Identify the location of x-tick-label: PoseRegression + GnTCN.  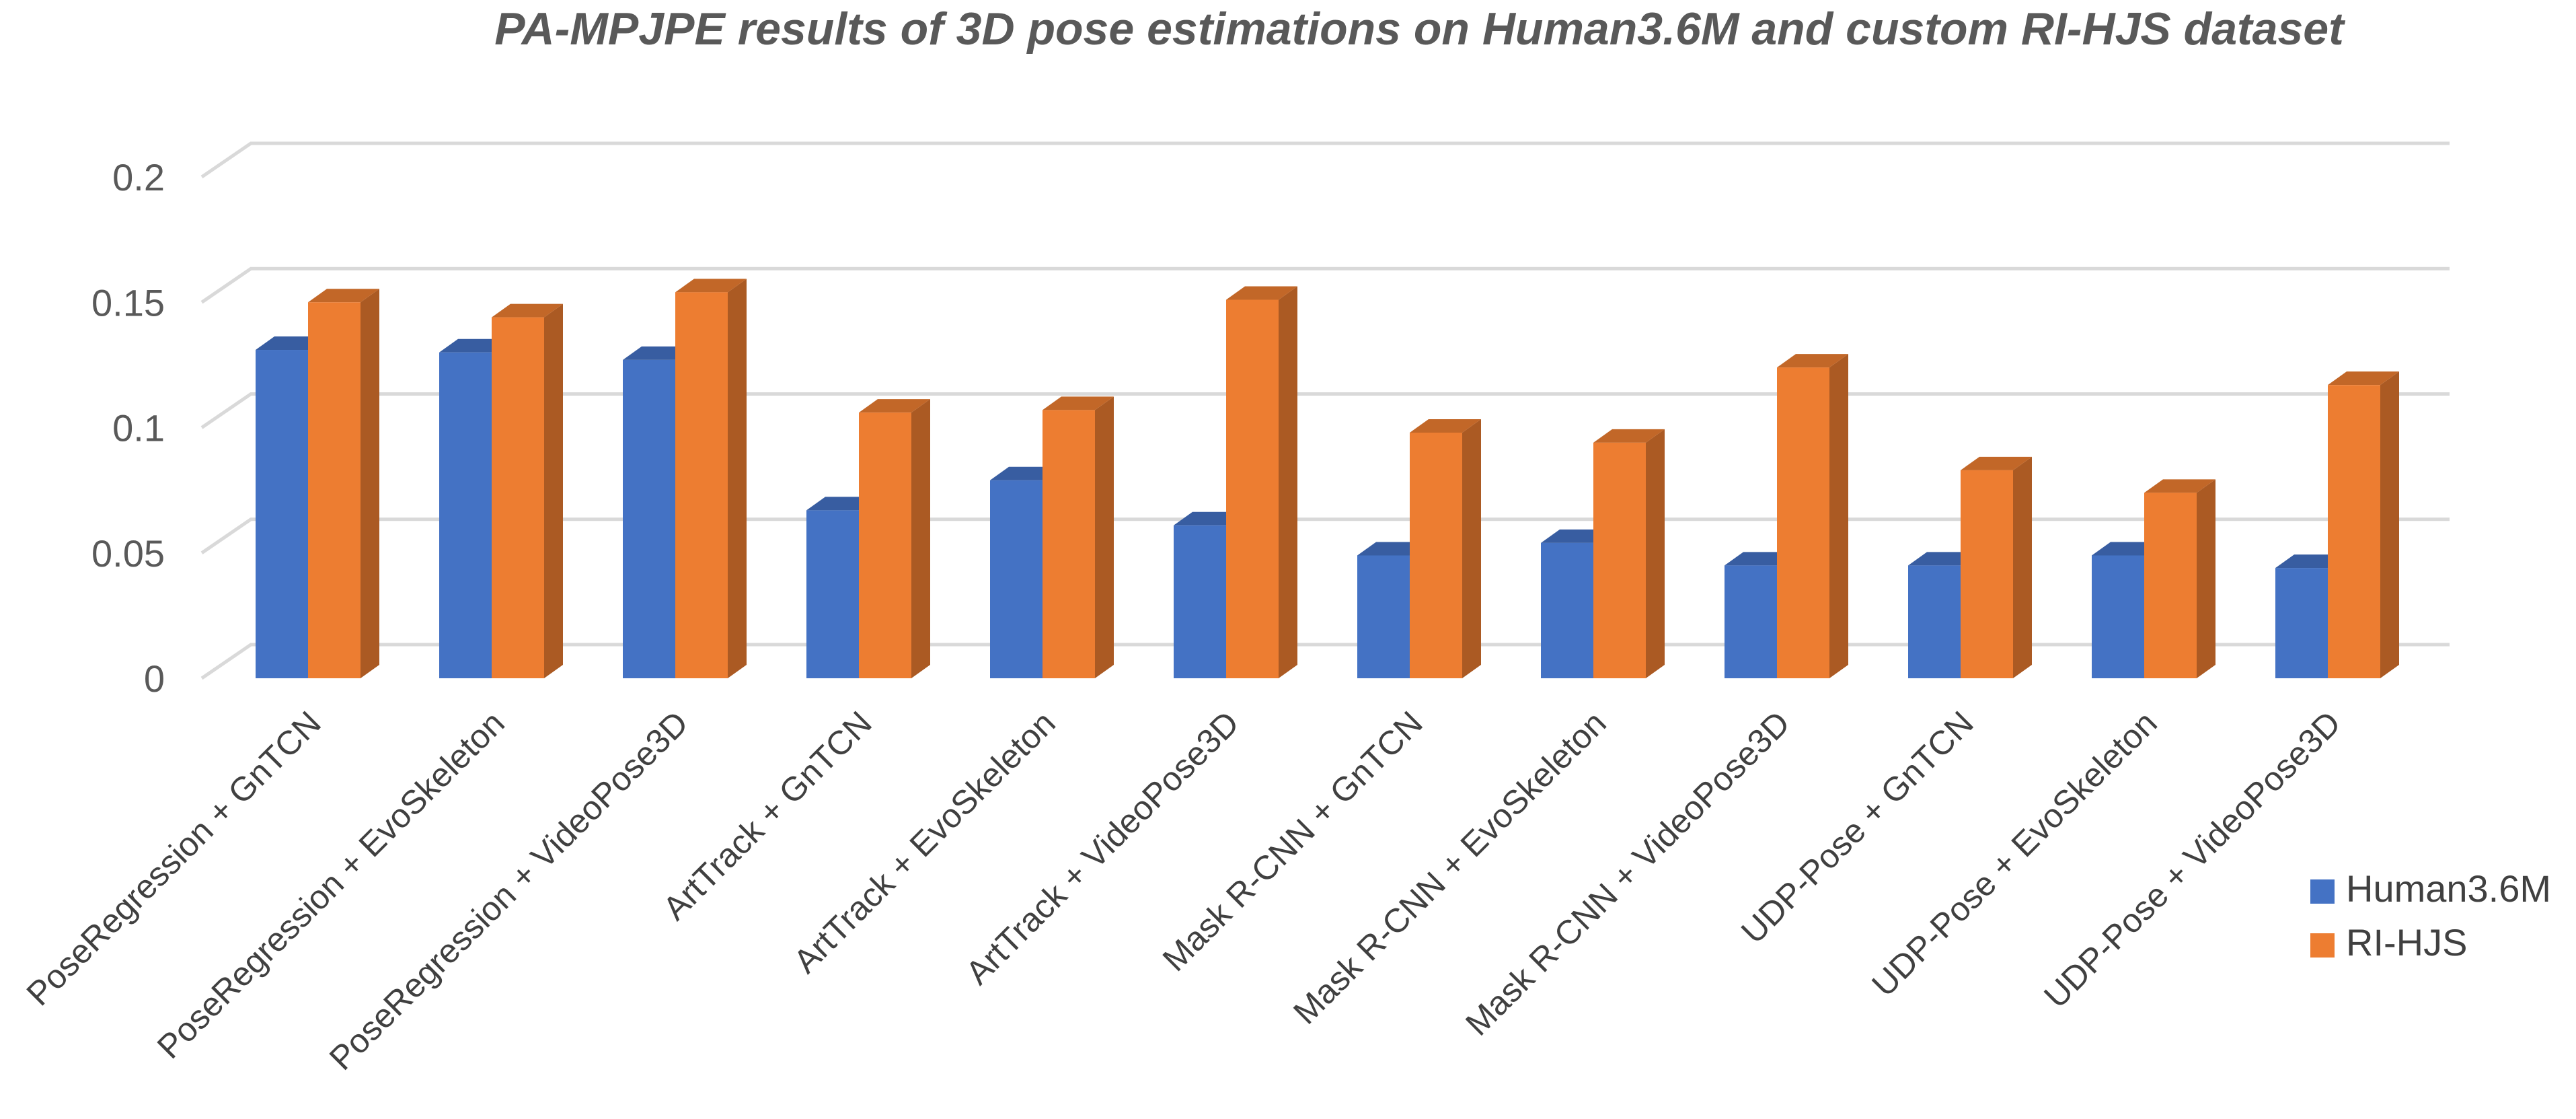
(174, 858).